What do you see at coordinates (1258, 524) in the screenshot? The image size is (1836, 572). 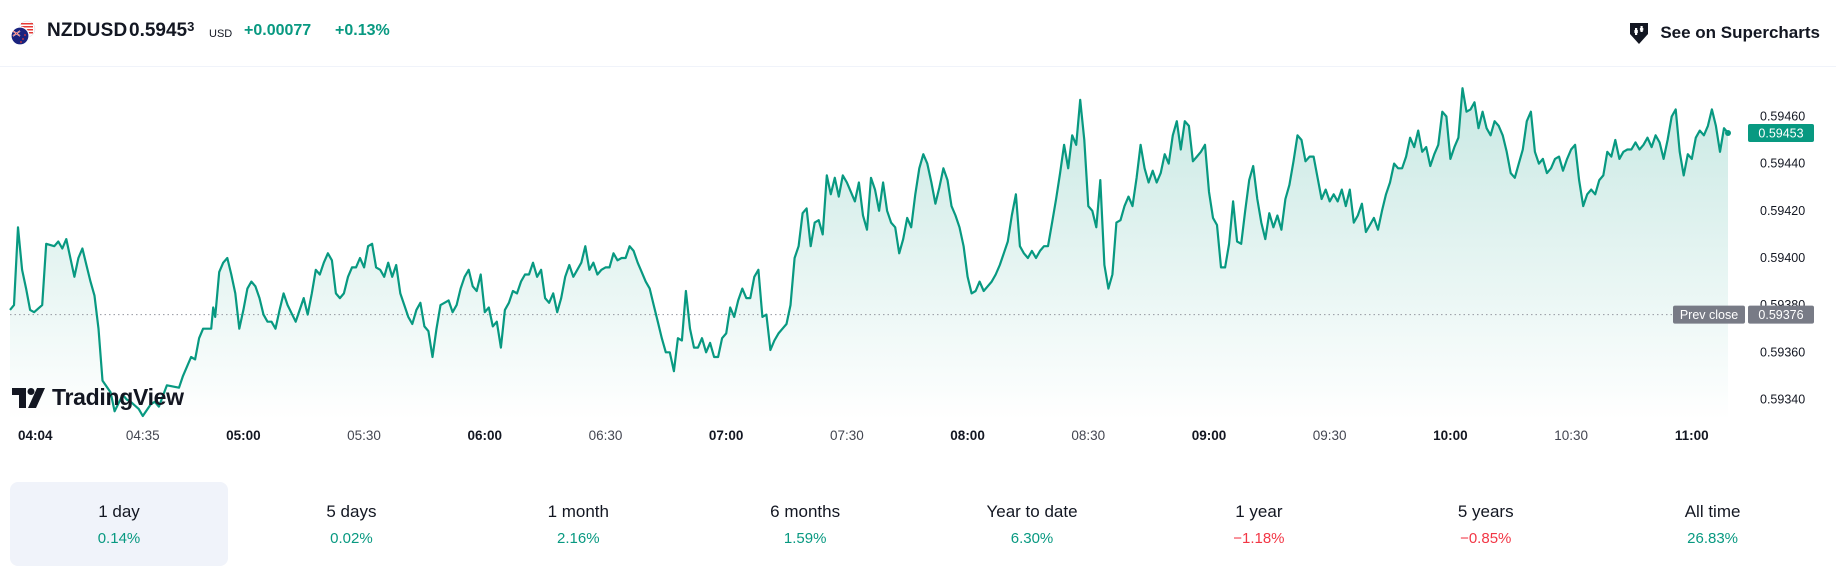 I see `period-tab: 1 year −1.18%` at bounding box center [1258, 524].